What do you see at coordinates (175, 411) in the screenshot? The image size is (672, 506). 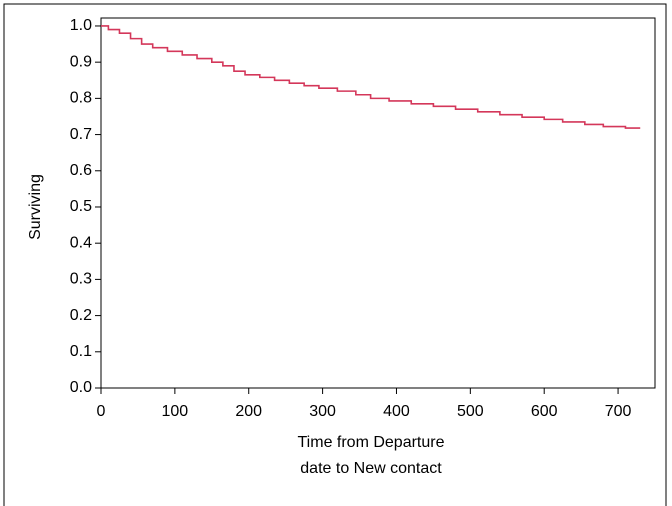 I see `x-tick-label: 100` at bounding box center [175, 411].